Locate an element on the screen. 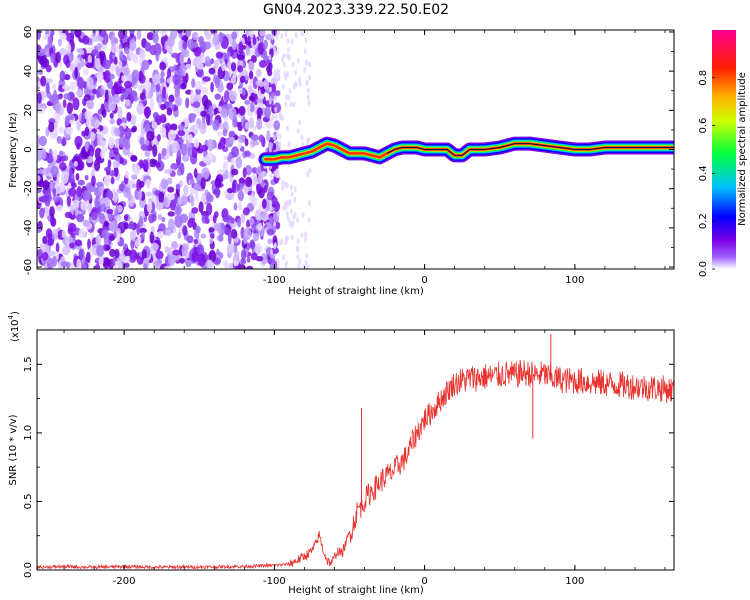 This screenshot has width=750, height=600. y-tick-label: -40 is located at coordinates (28, 228).